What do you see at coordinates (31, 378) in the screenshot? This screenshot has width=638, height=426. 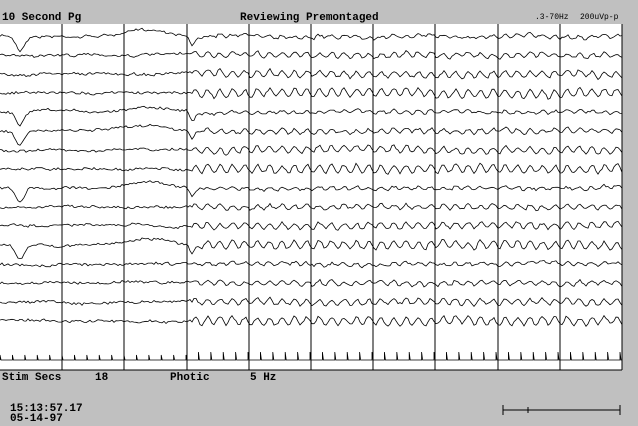 I see `stim-label: Stim Secs` at bounding box center [31, 378].